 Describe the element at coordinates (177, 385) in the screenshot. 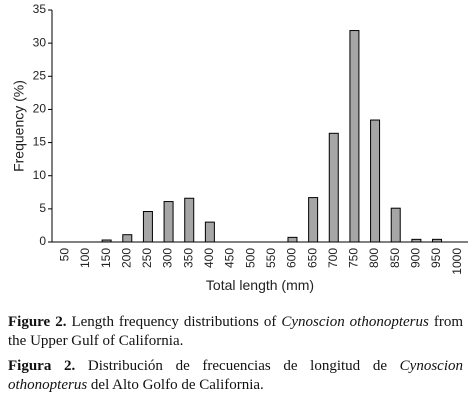

I see `caption-text: del Alto Golfo de California.` at that location.